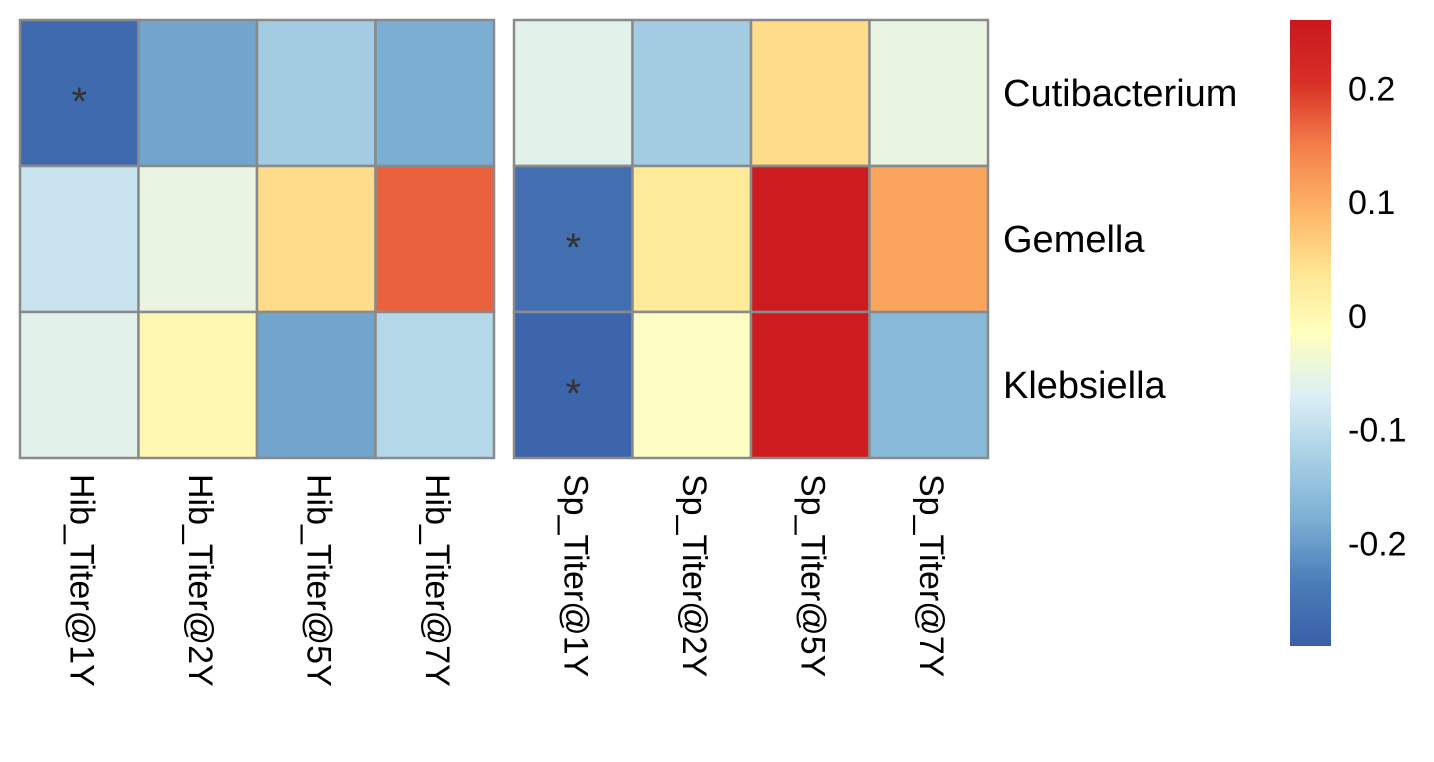 The width and height of the screenshot is (1434, 762). I want to click on column-label: Hib_Titer@7Y, so click(437, 580).